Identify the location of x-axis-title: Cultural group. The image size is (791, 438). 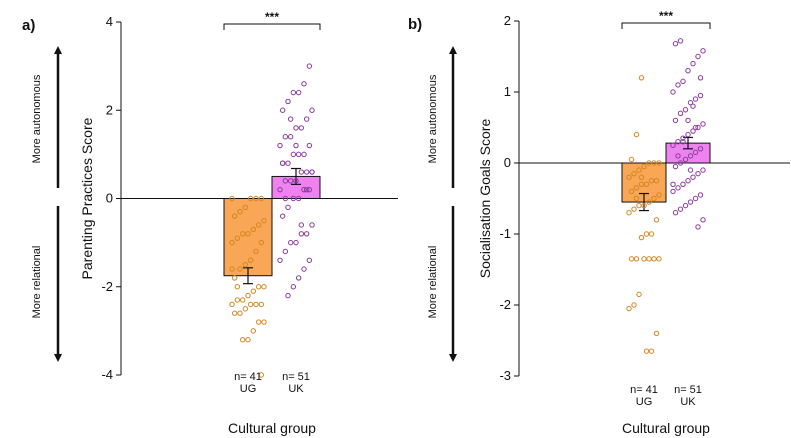
(666, 428).